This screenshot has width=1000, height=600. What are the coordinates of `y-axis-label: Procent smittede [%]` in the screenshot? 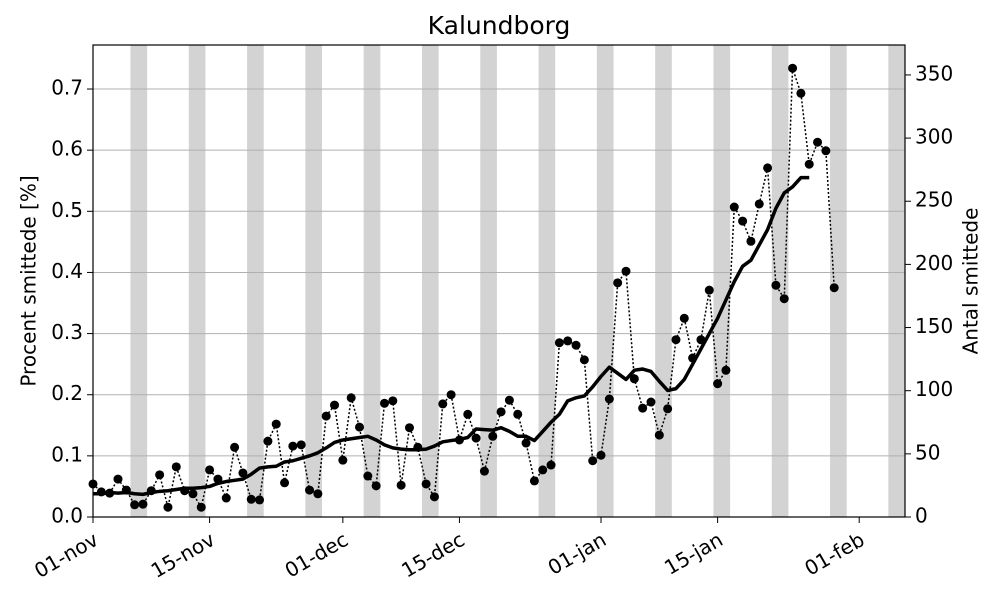 It's located at (29, 280).